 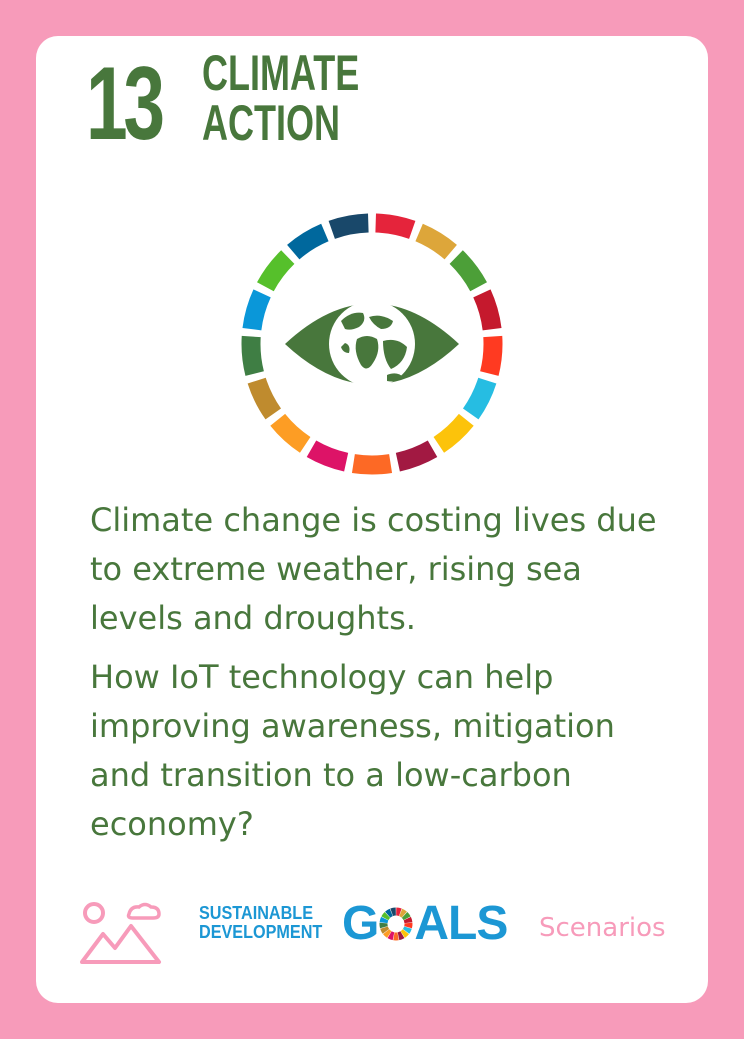 I want to click on sdg-wheel-icon, so click(x=396, y=924).